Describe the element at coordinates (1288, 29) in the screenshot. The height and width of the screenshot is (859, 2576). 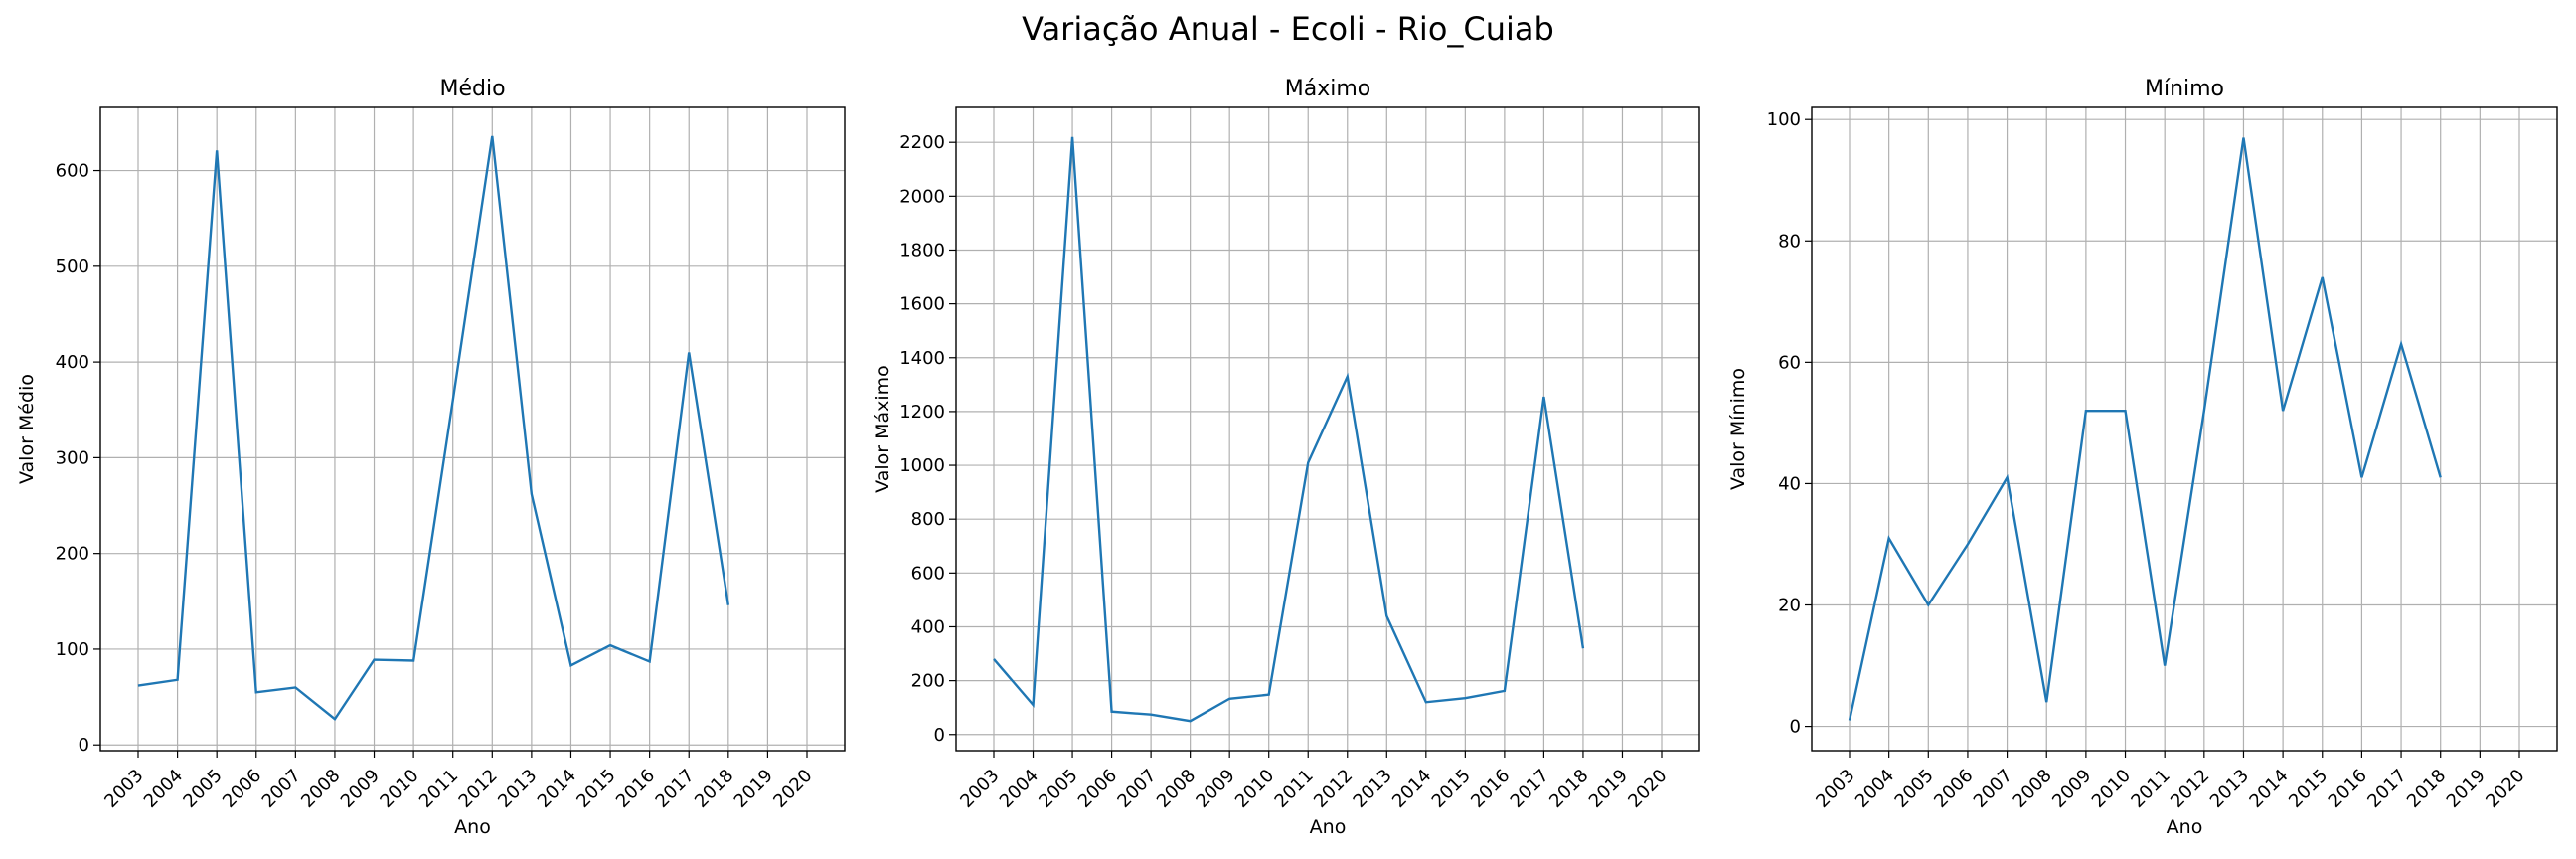
I see `figure-title: Variação Anual - Ecoli - Rio_Cuiab` at that location.